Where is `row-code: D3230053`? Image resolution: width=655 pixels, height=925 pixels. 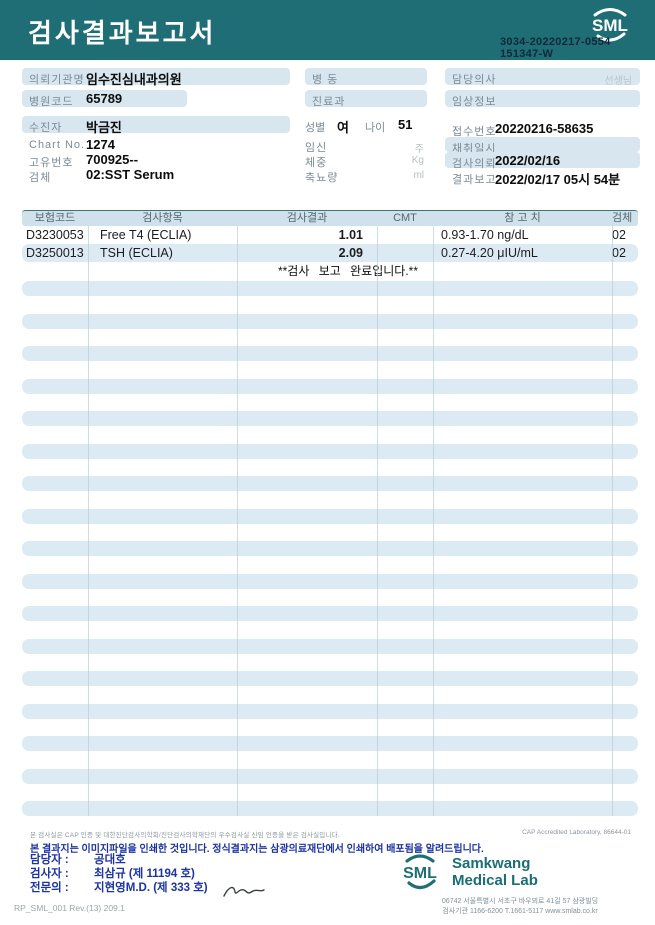 row-code: D3230053 is located at coordinates (55, 235).